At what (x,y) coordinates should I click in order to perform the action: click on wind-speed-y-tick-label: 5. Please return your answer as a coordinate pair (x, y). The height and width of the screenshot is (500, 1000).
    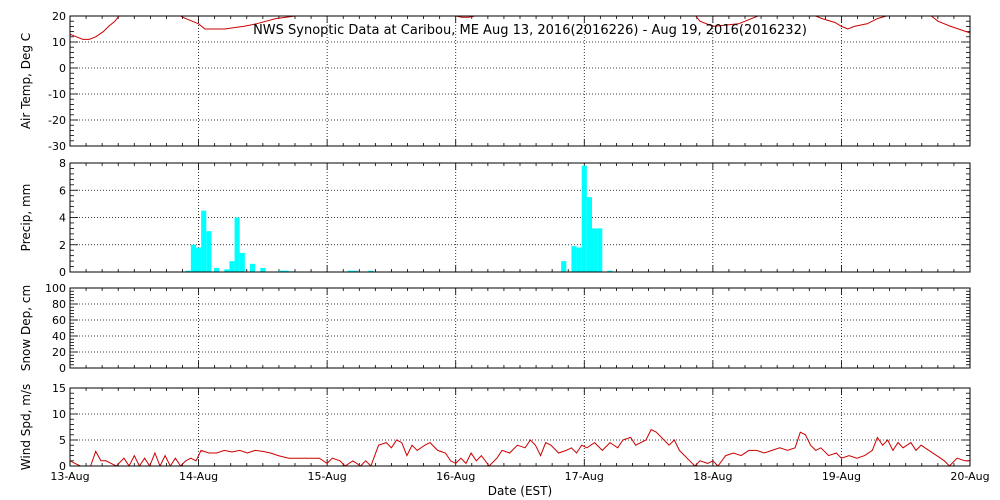
    Looking at the image, I should click on (62, 440).